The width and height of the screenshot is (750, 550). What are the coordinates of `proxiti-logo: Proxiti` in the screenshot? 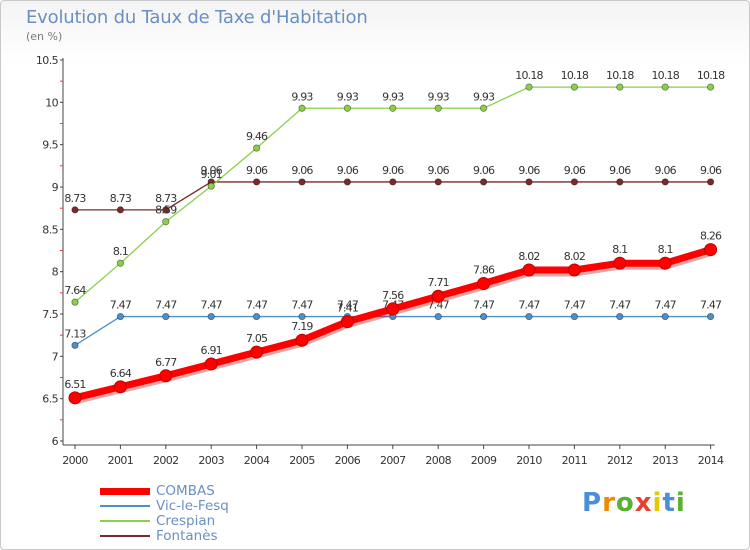 It's located at (634, 503).